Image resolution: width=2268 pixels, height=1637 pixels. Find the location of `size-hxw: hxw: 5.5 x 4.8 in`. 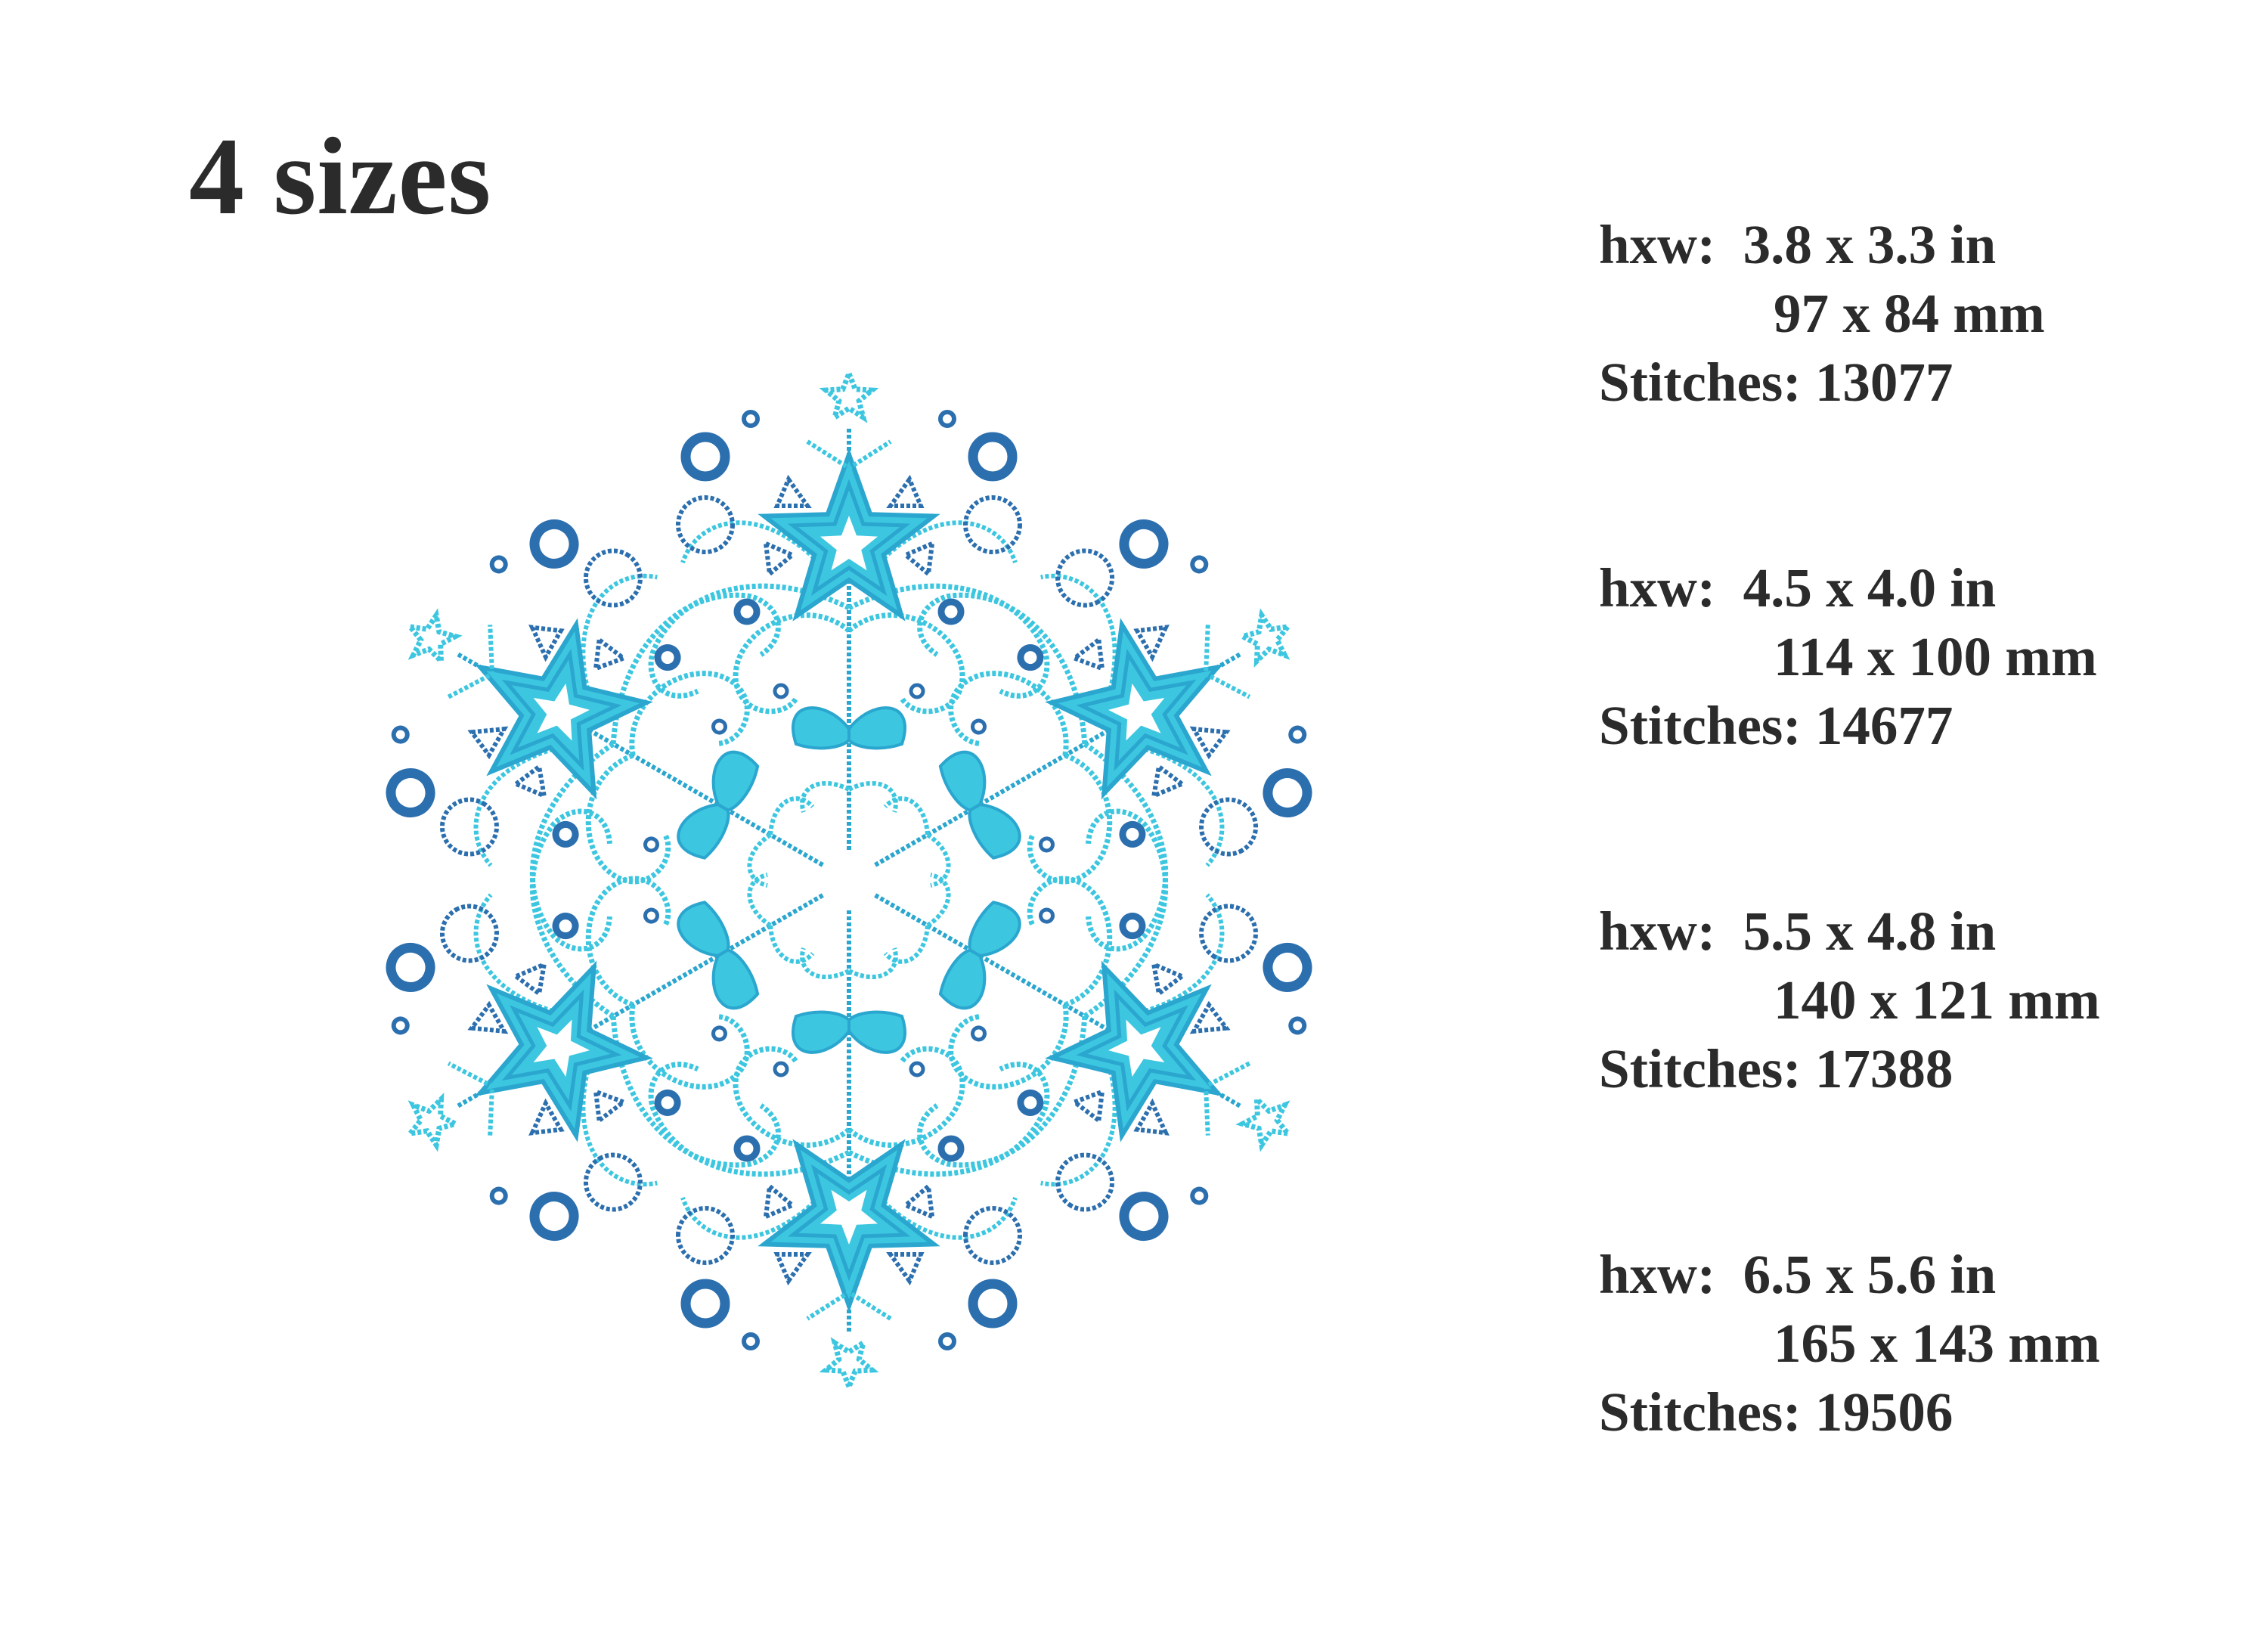

size-hxw: hxw: 5.5 x 4.8 in is located at coordinates (1798, 931).